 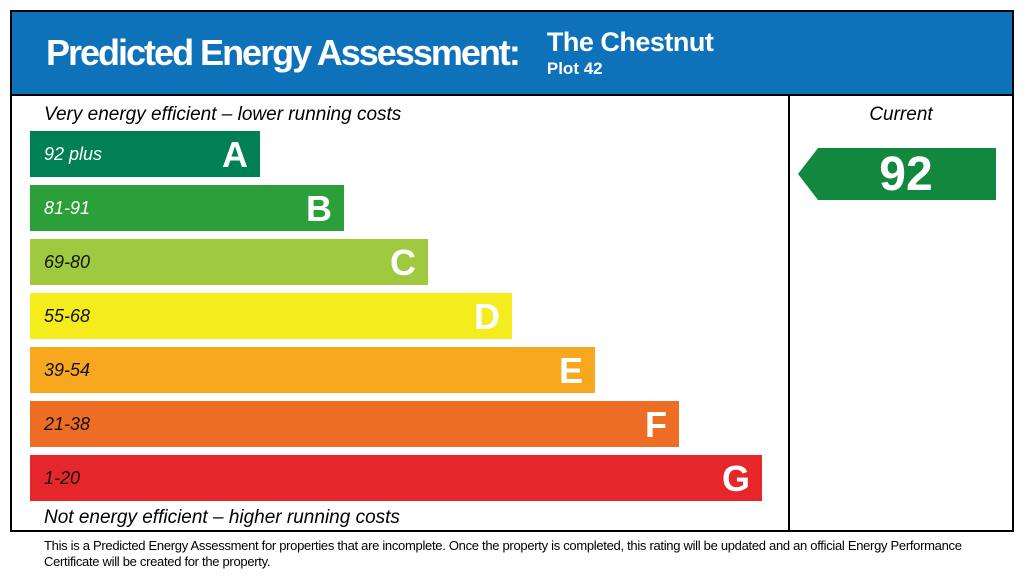 What do you see at coordinates (283, 52) in the screenshot?
I see `page-title: Predicted Energy Assessment:` at bounding box center [283, 52].